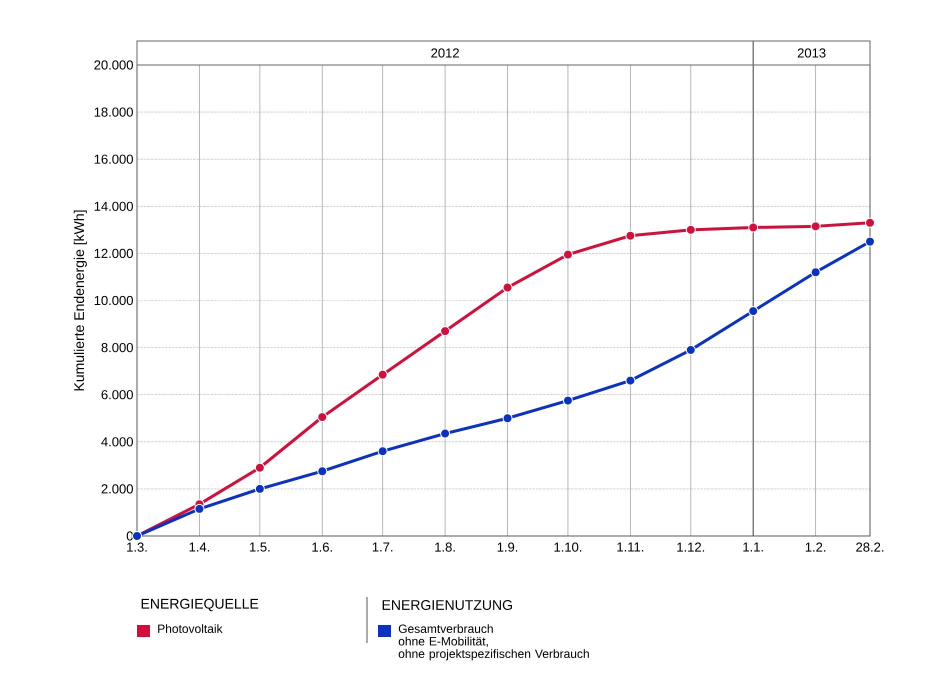 The height and width of the screenshot is (675, 932). What do you see at coordinates (493, 642) in the screenshot?
I see `legend-label: Gesamtverbrauch ohne E-Mobilität, ohne projektspezifischen Verbrauch` at bounding box center [493, 642].